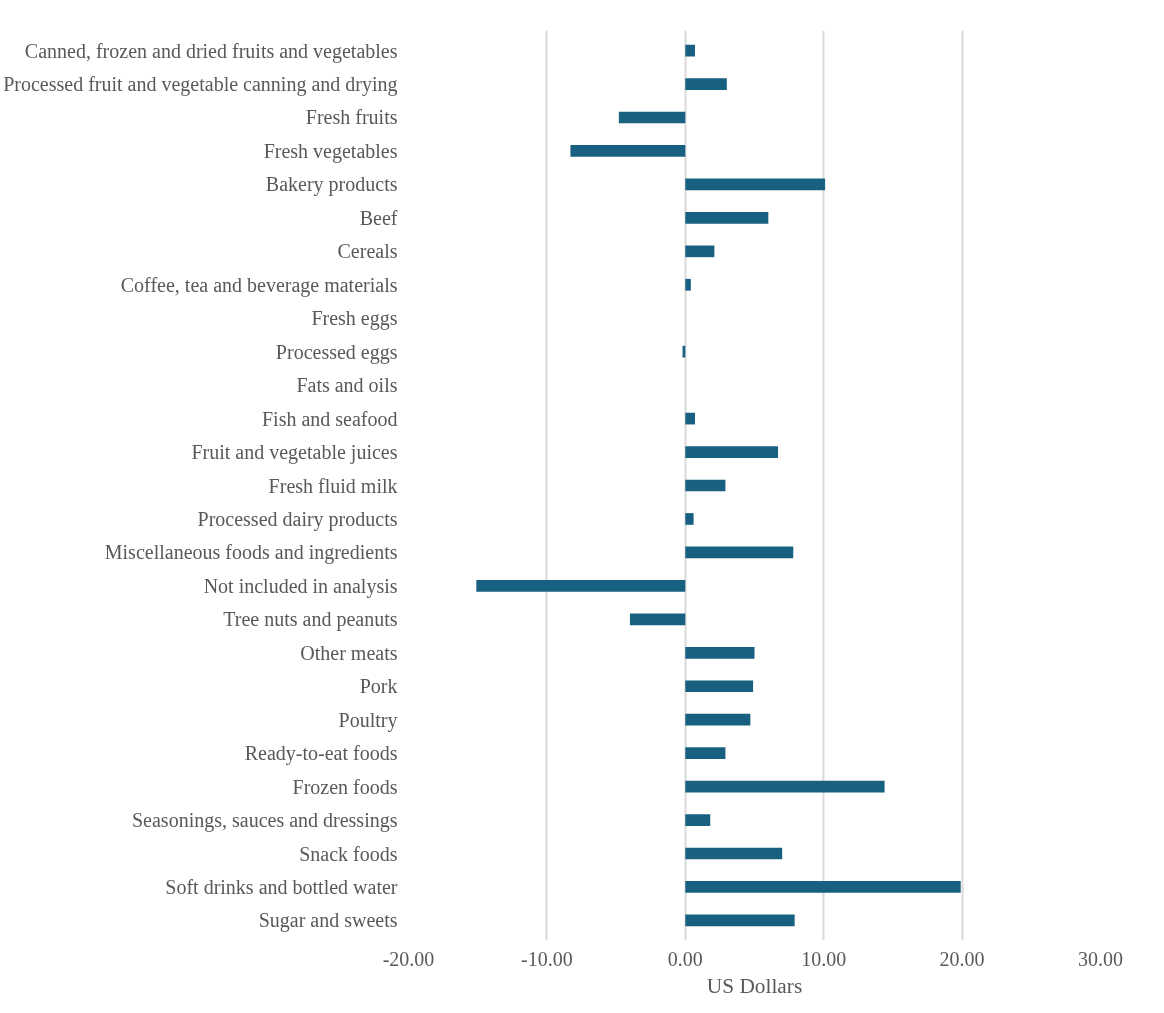 The width and height of the screenshot is (1164, 1013). Describe the element at coordinates (310, 620) in the screenshot. I see `y-tick-label: Tree nuts and peanuts` at that location.